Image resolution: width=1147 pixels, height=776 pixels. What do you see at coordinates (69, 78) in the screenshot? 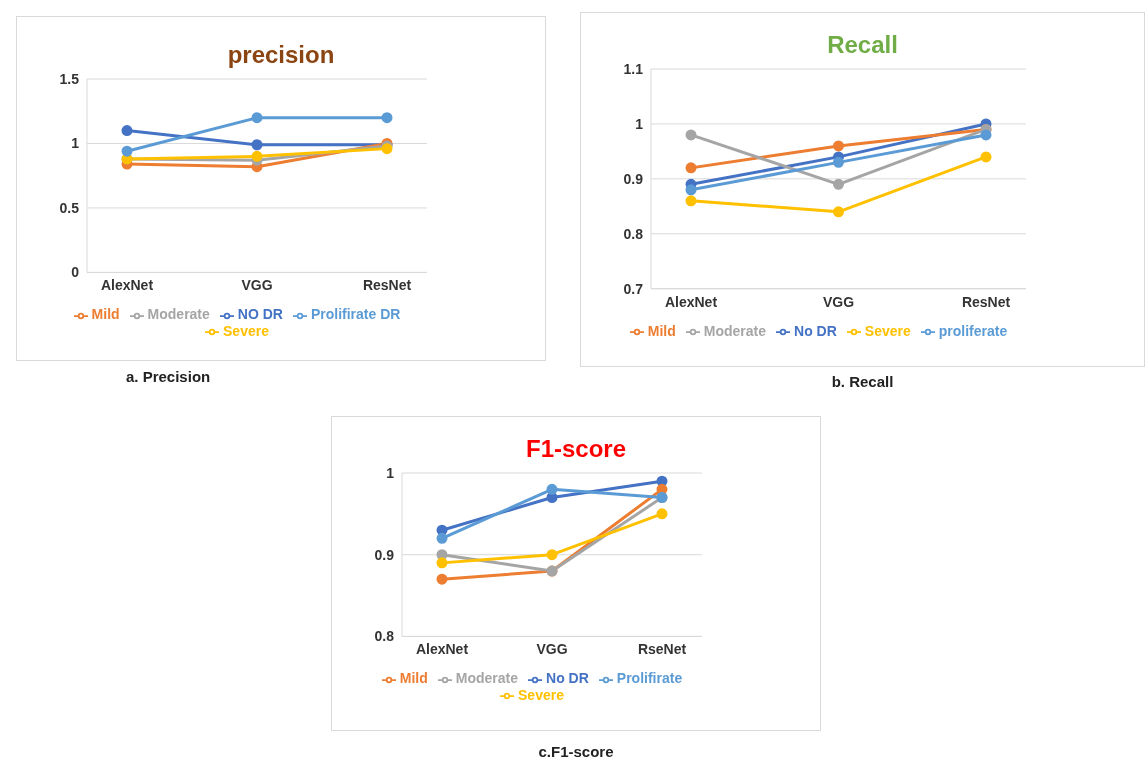
I see `y-tick-label: 1.5` at bounding box center [69, 78].